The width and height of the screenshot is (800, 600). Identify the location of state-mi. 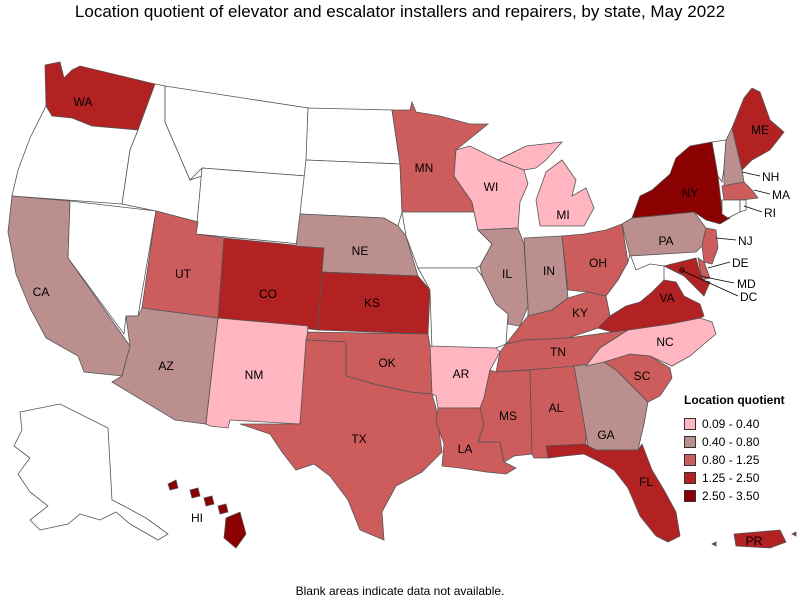
(546, 184).